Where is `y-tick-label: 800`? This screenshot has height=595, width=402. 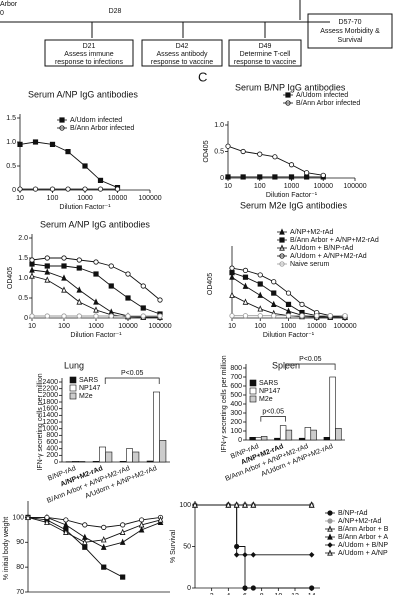
y-tick-label: 800 is located at coordinates (52, 435).